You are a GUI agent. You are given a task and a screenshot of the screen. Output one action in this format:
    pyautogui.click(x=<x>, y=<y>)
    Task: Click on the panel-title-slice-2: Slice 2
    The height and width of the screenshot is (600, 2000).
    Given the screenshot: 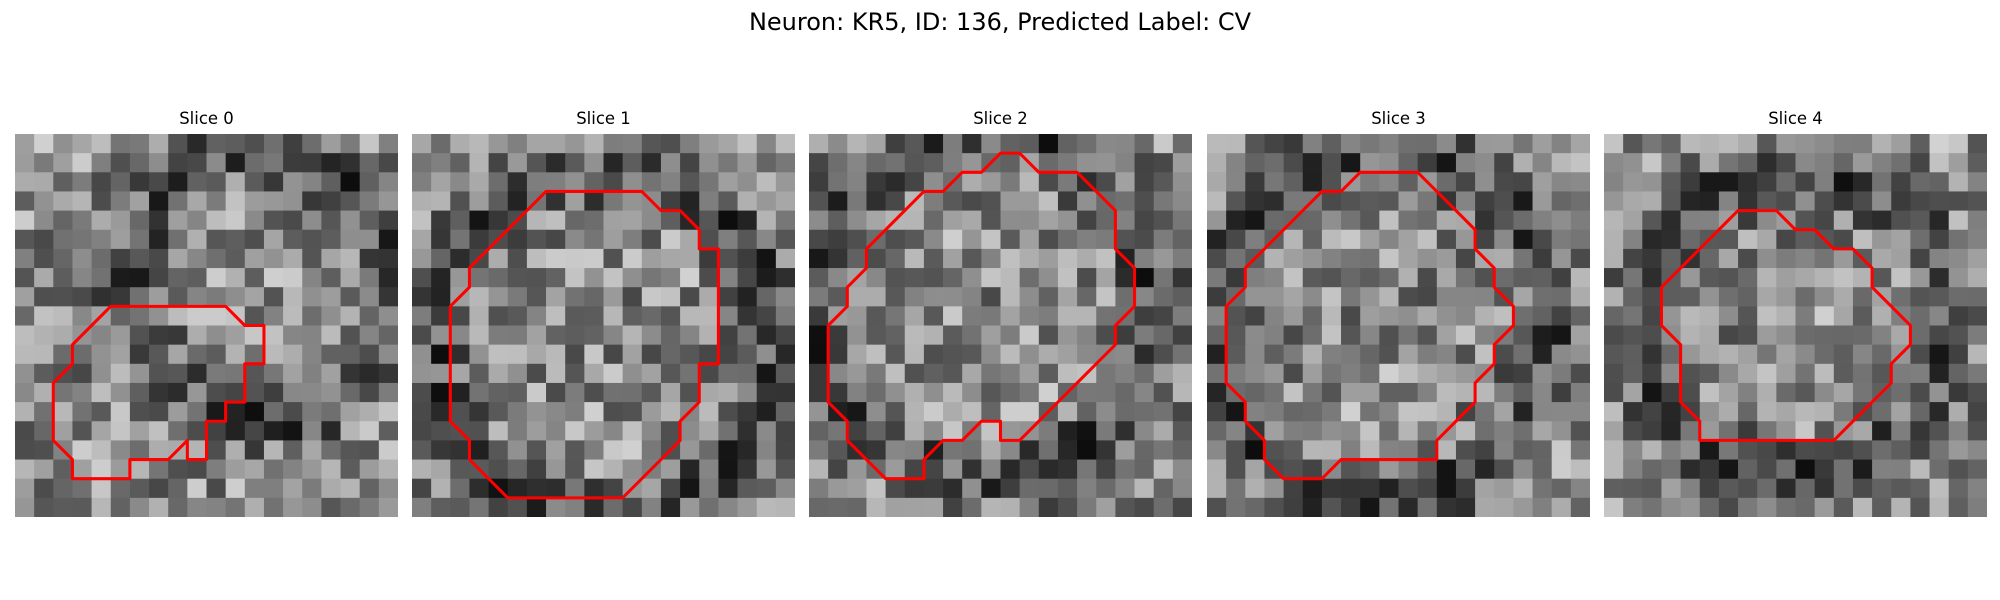 What is the action you would take?
    pyautogui.click(x=1000, y=119)
    